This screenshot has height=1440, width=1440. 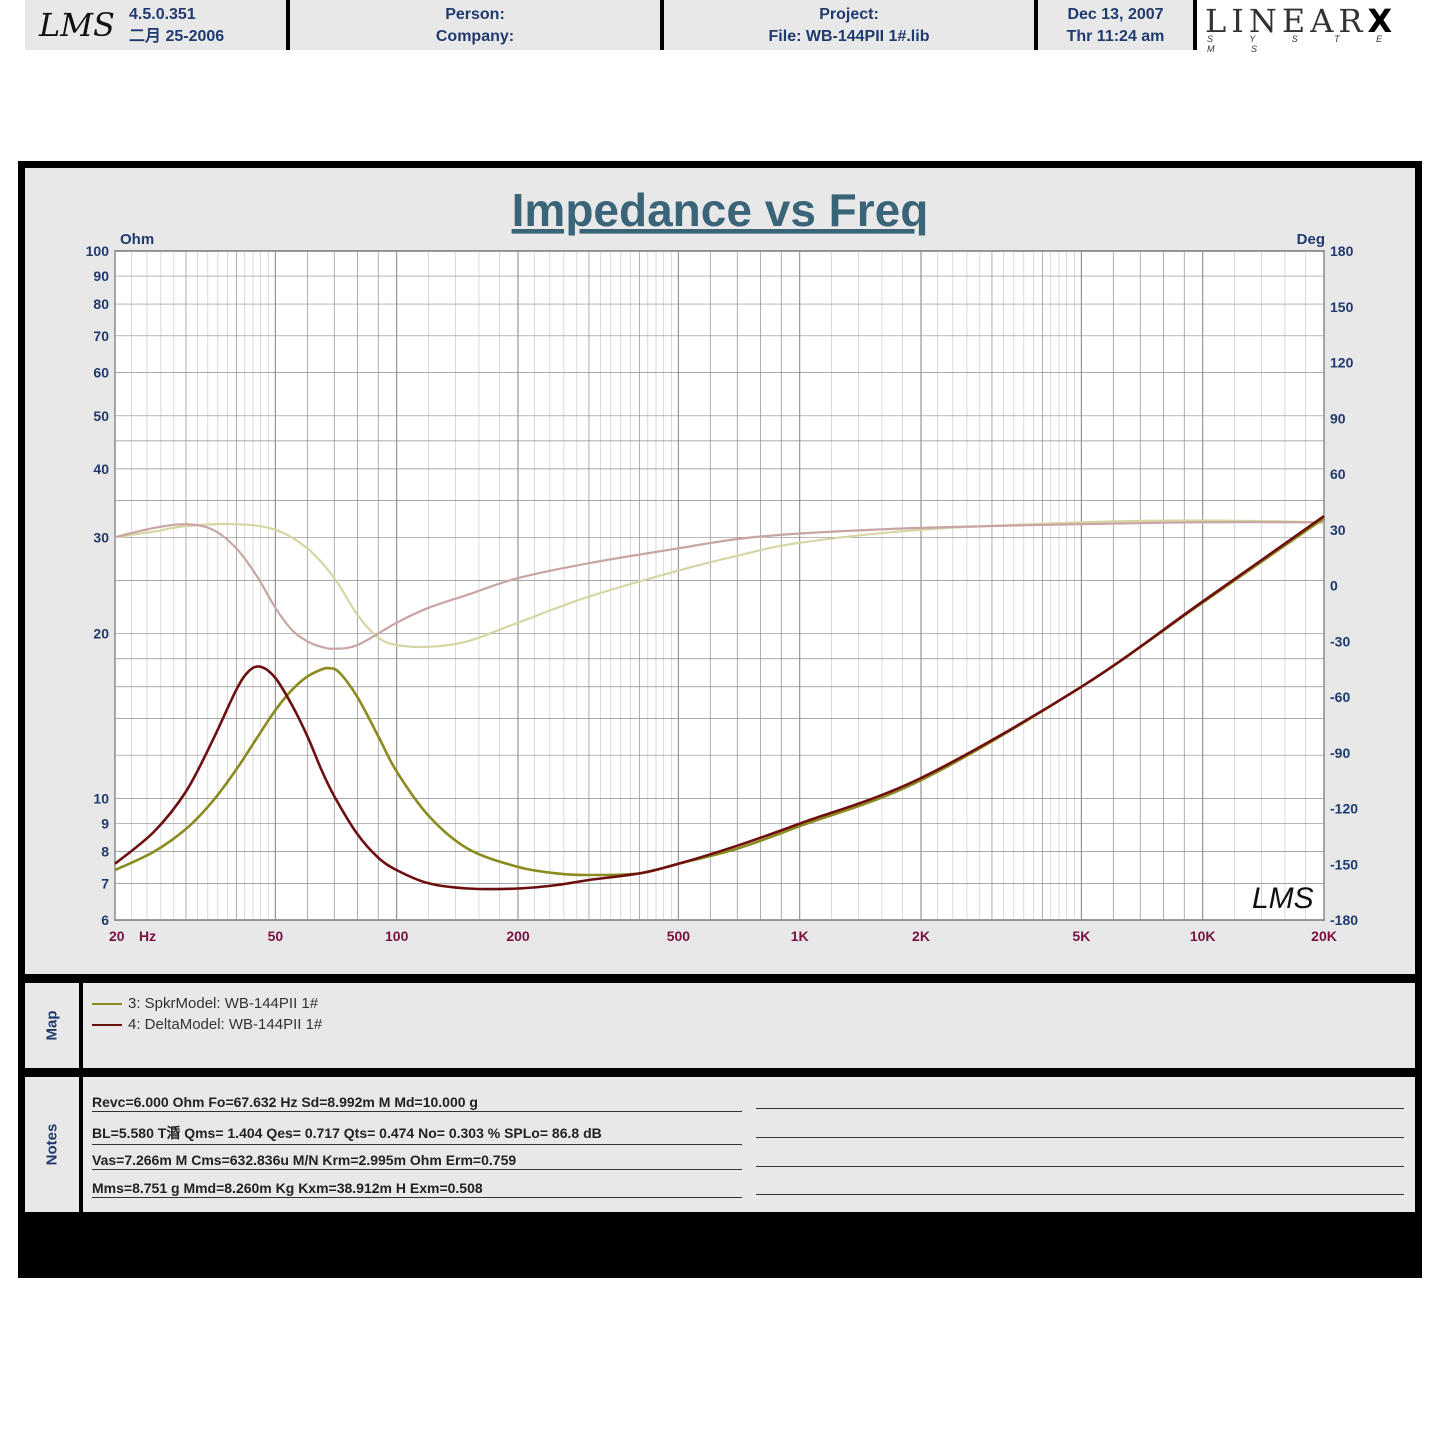 I want to click on y-left-tick-label: 80, so click(x=101, y=304).